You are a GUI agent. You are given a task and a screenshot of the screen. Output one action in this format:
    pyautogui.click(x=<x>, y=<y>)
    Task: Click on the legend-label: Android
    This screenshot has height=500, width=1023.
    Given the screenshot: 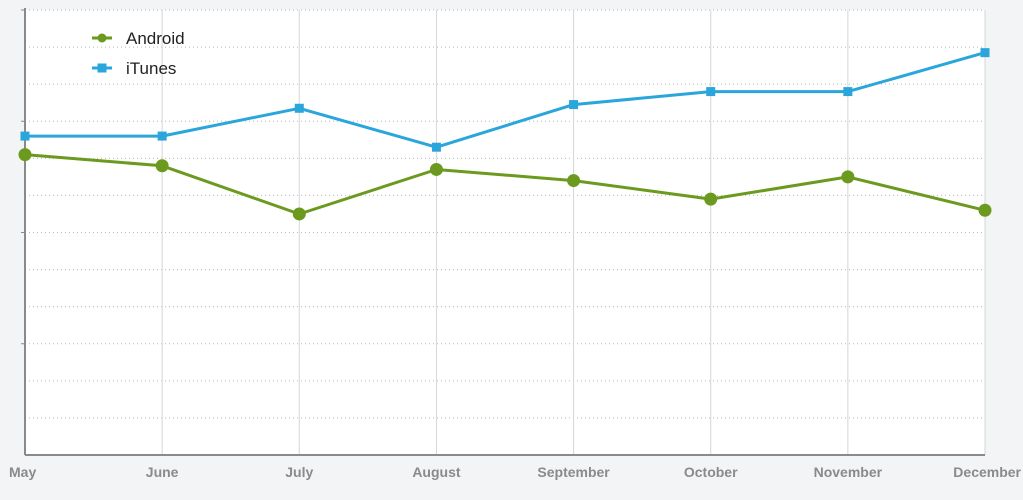 What is the action you would take?
    pyautogui.click(x=155, y=38)
    